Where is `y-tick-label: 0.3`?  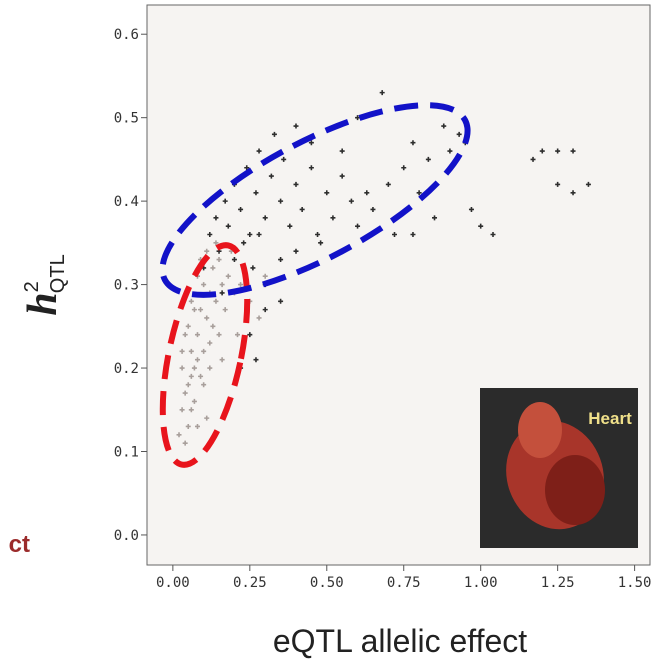
y-tick-label: 0.3 is located at coordinates (126, 286).